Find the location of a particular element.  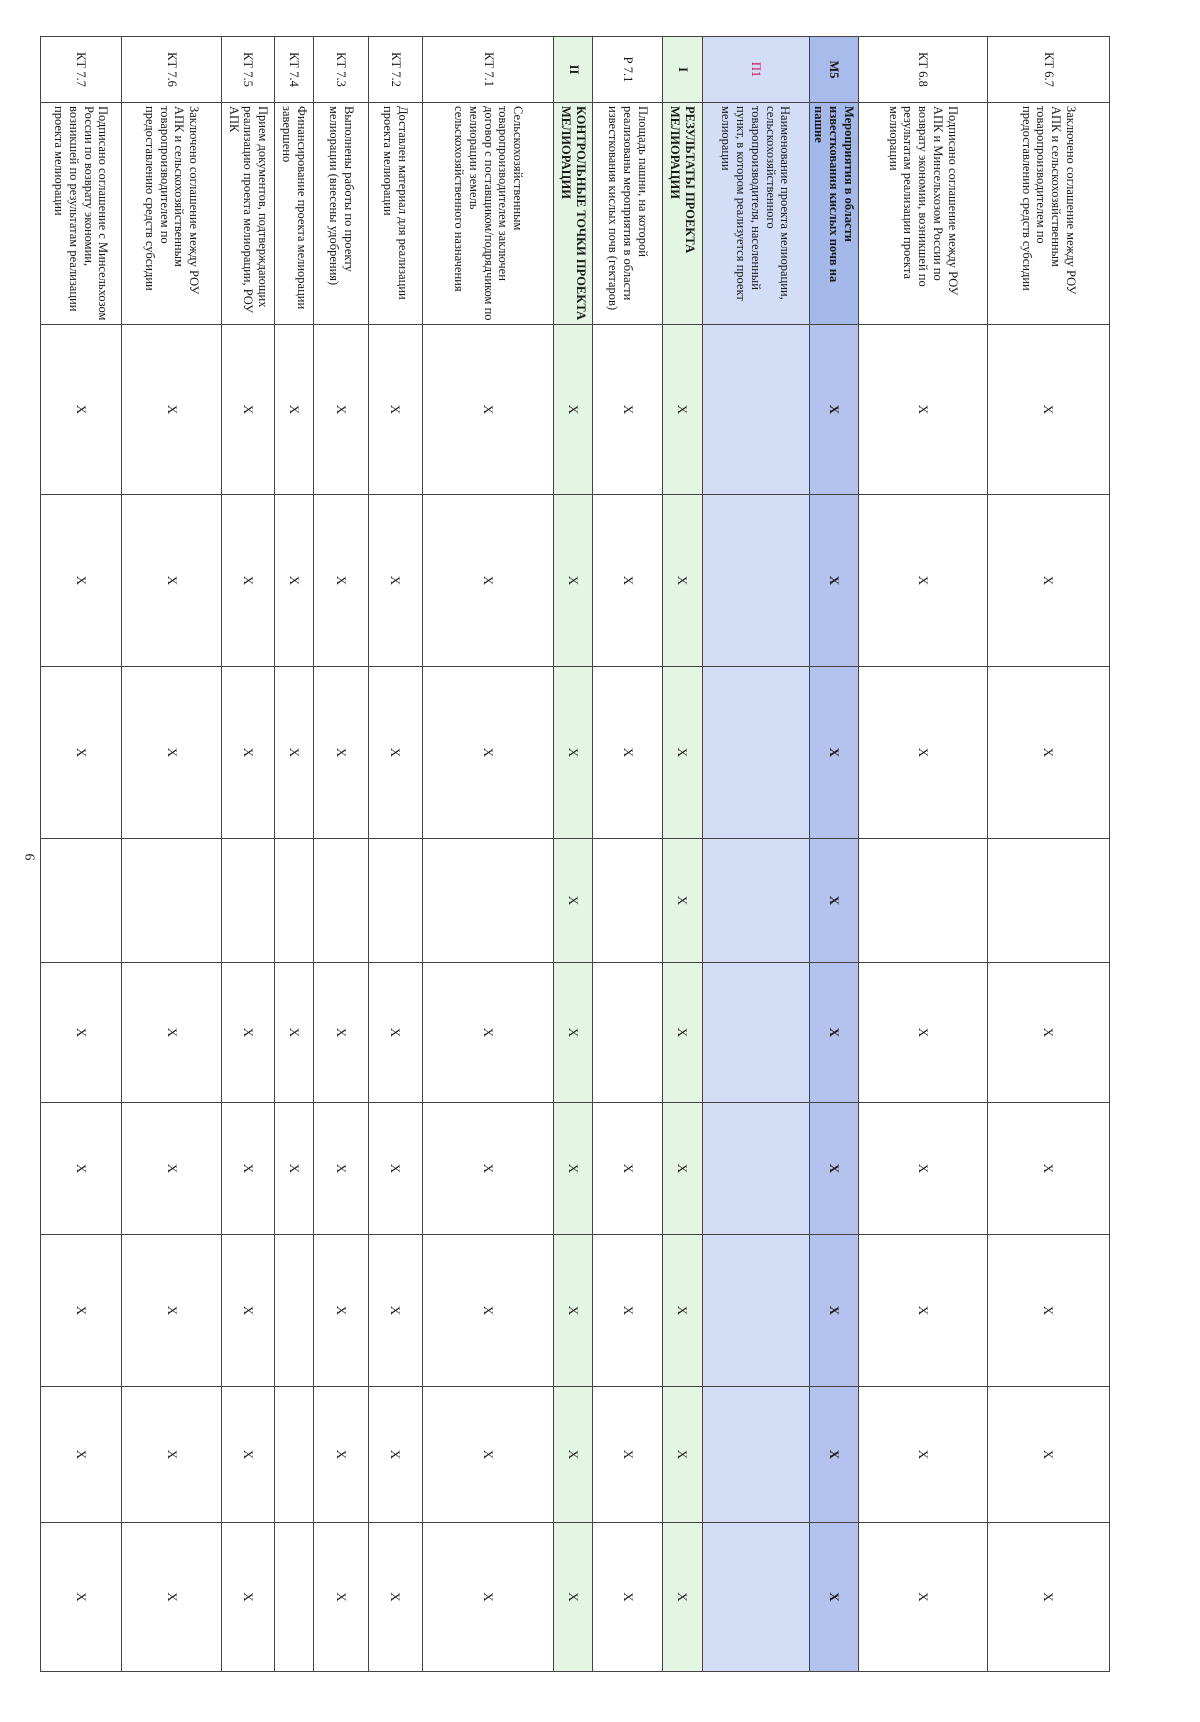

row-code: КТ 7.4 is located at coordinates (294, 69).